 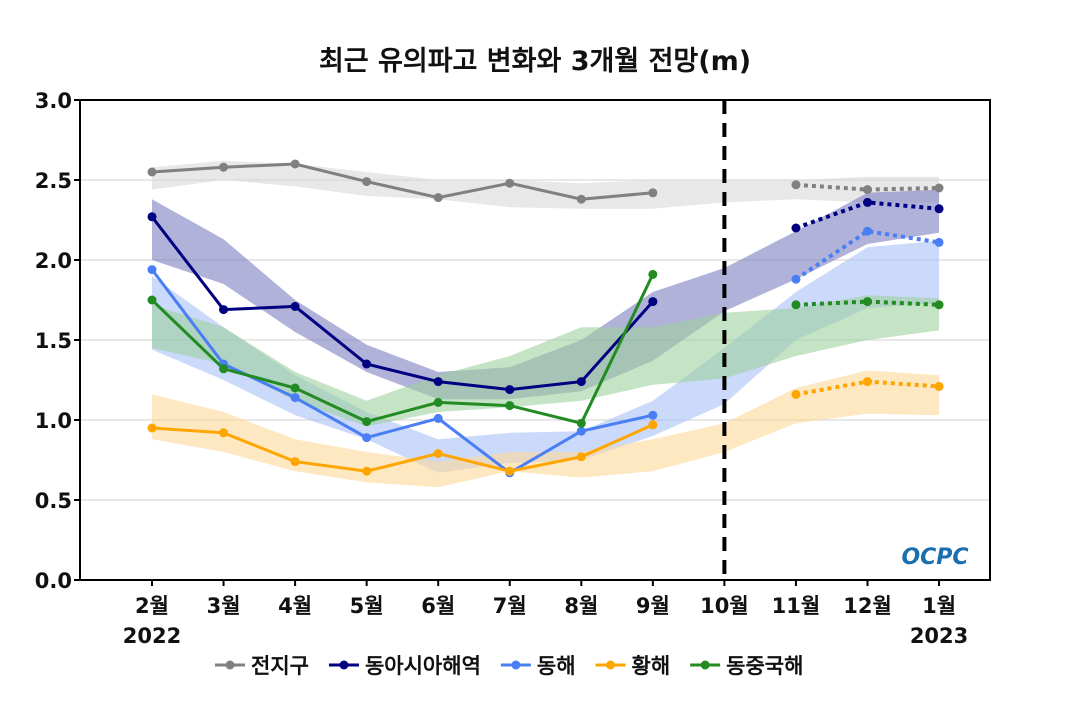 I want to click on legend-item: 동중국해, so click(x=746, y=666).